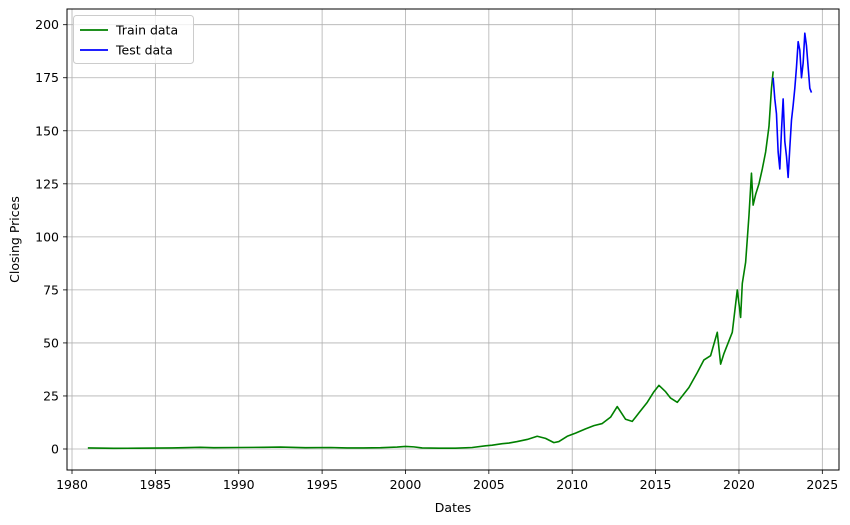  Describe the element at coordinates (47, 24) in the screenshot. I see `y-tick-label: 200` at that location.